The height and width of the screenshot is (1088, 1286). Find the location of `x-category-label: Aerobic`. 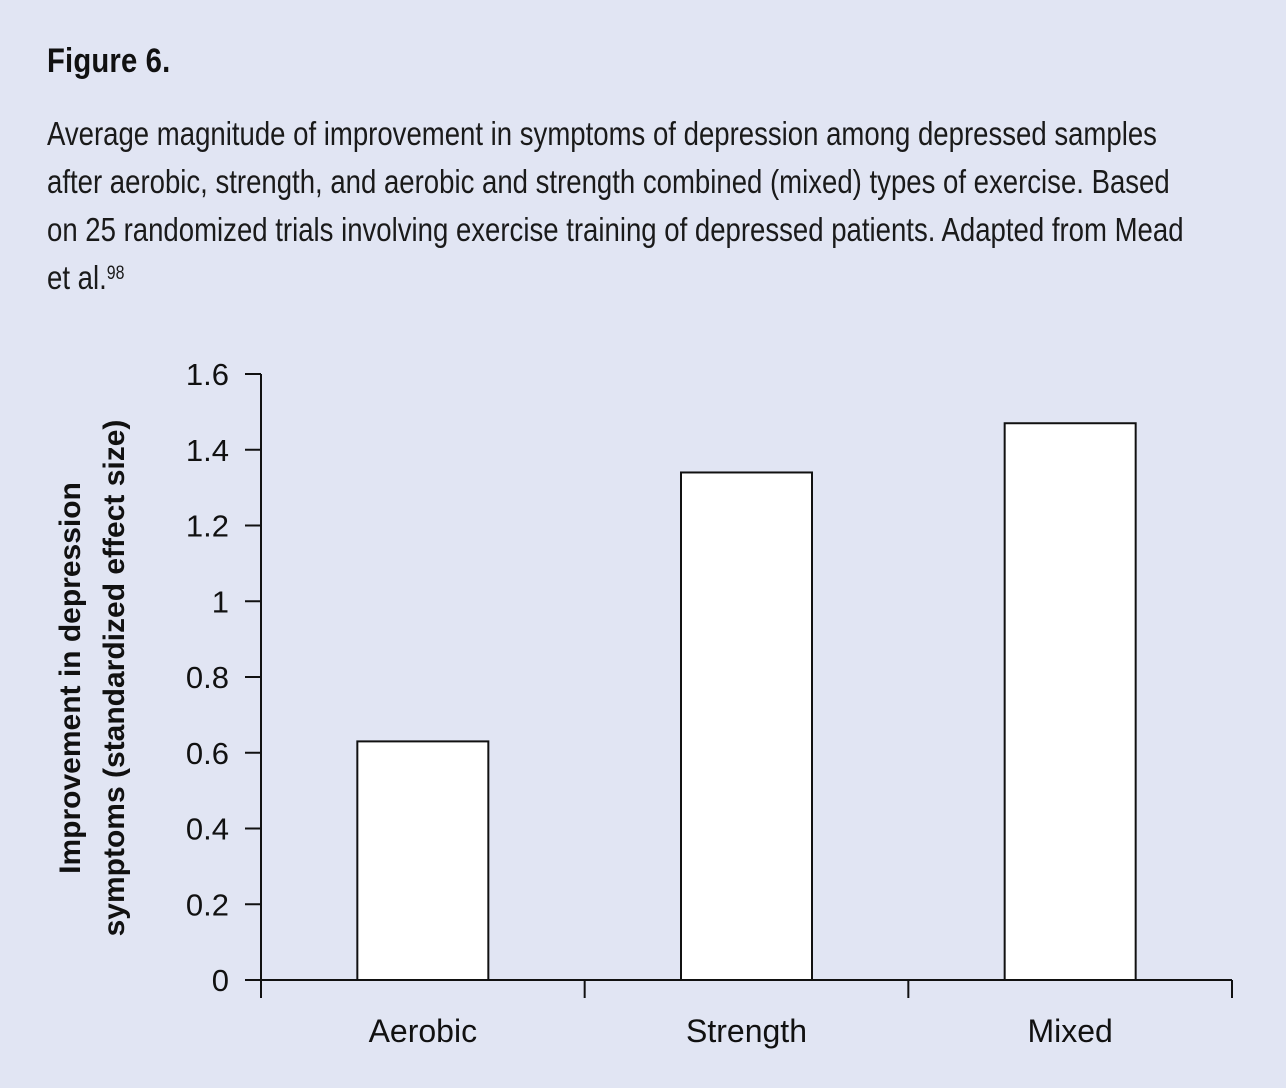

x-category-label: Aerobic is located at coordinates (423, 1031).